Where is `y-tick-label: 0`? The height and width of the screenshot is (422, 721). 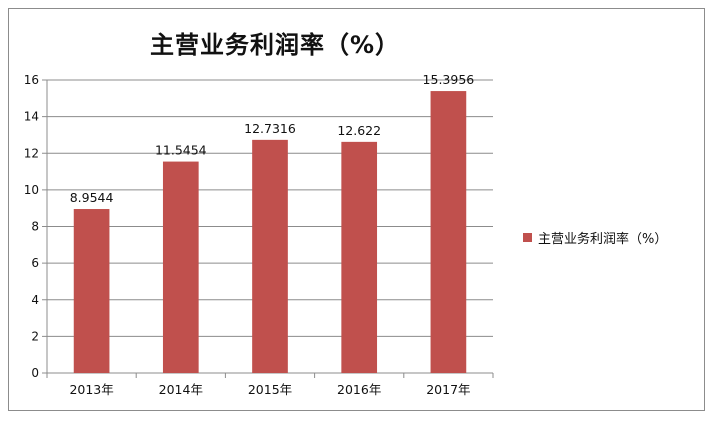 y-tick-label: 0 is located at coordinates (35, 373).